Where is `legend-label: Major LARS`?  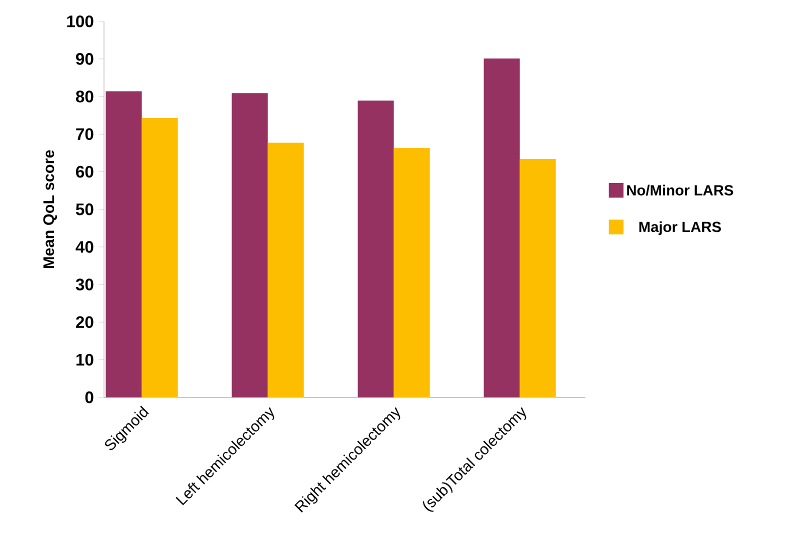
legend-label: Major LARS is located at coordinates (680, 228).